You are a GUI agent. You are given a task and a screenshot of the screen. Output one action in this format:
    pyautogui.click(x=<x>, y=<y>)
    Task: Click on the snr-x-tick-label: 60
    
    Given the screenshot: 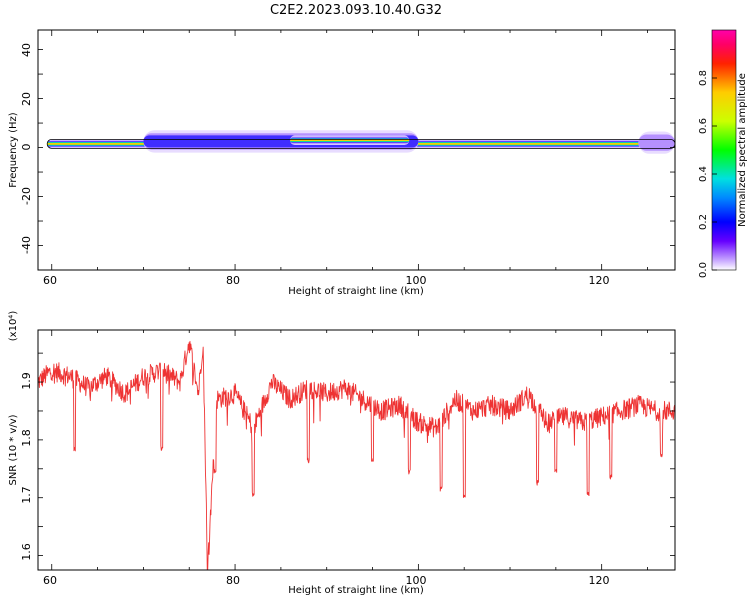 What is the action you would take?
    pyautogui.click(x=50, y=580)
    